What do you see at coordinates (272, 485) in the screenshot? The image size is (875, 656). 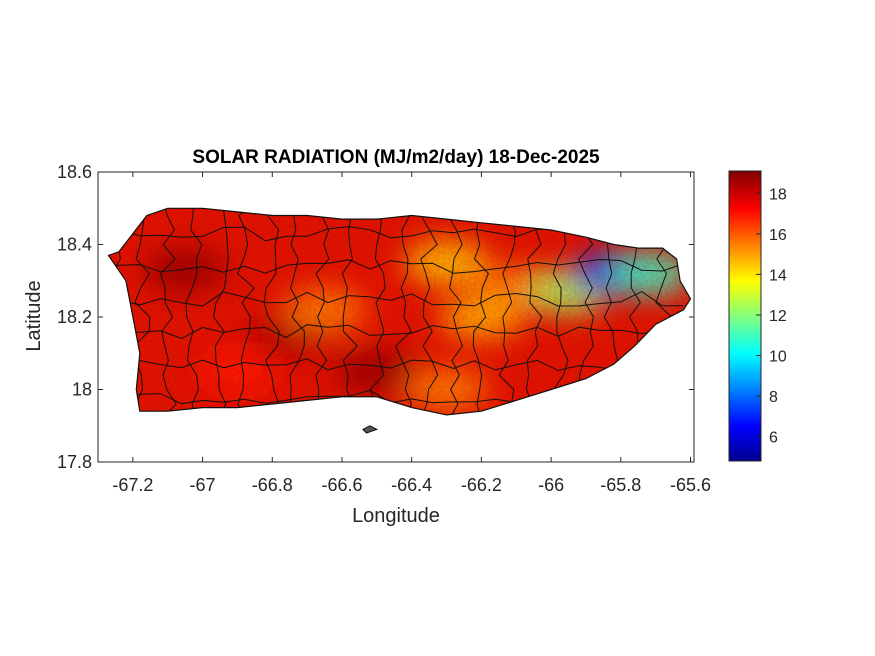 I see `x-tick-label: -66.8` at bounding box center [272, 485].